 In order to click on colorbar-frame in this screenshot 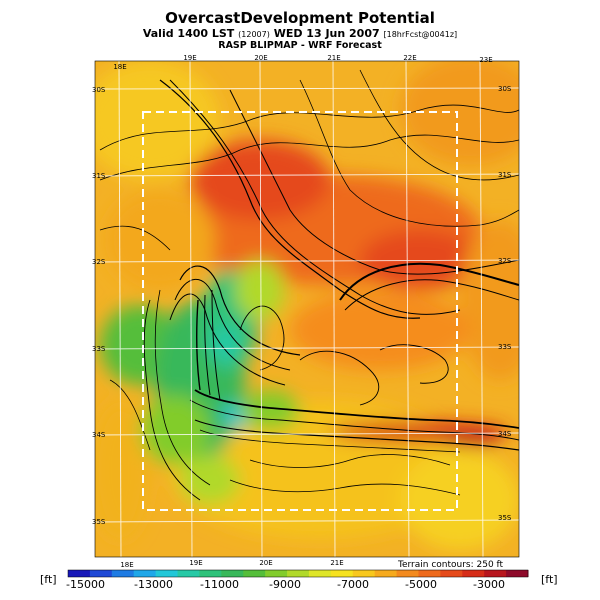, I will do `click(298, 573)`.